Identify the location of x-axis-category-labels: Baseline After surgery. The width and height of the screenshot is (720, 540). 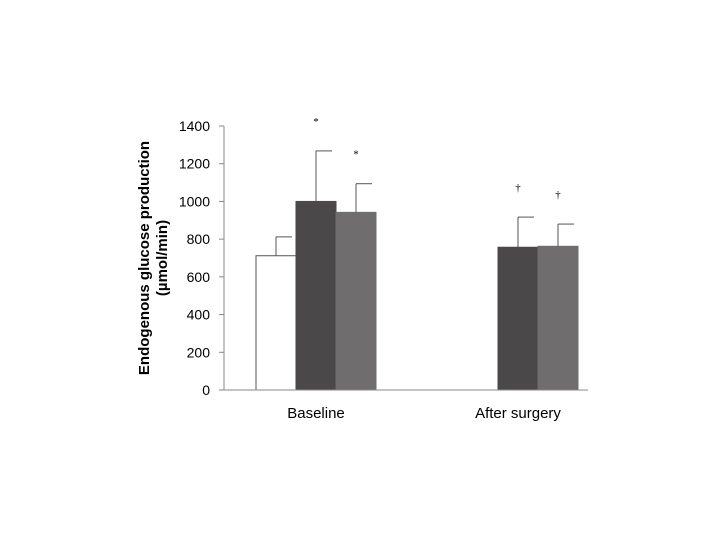
(424, 413).